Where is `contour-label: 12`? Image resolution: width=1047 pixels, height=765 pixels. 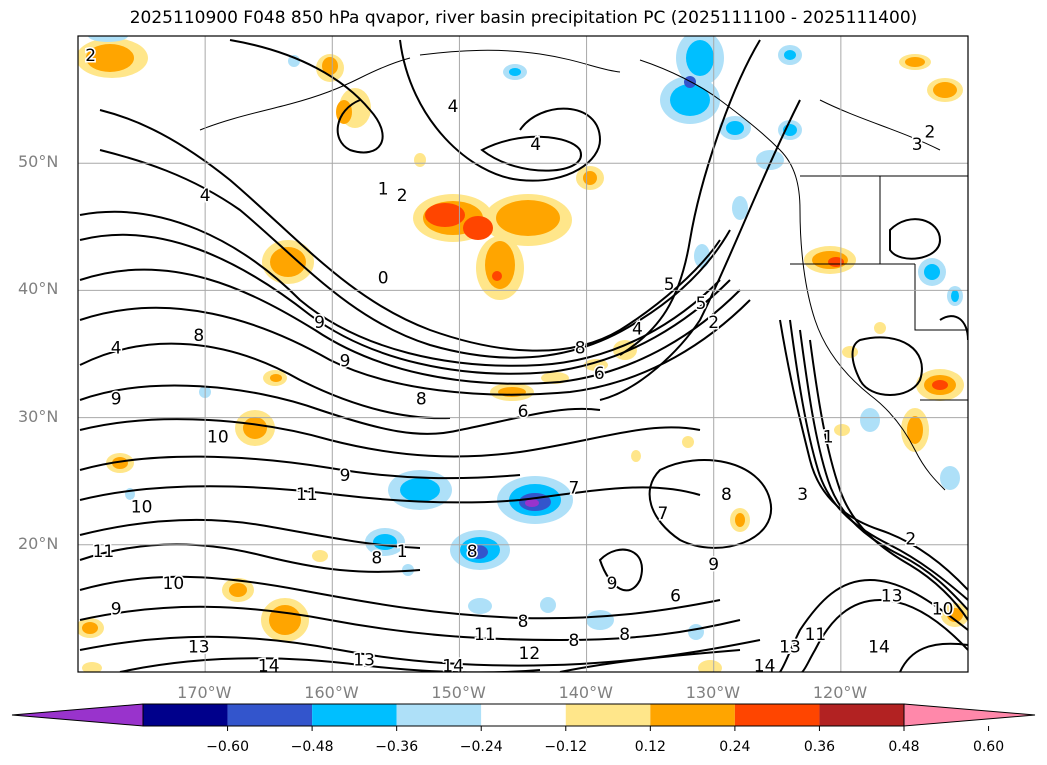
contour-label: 12 is located at coordinates (530, 654).